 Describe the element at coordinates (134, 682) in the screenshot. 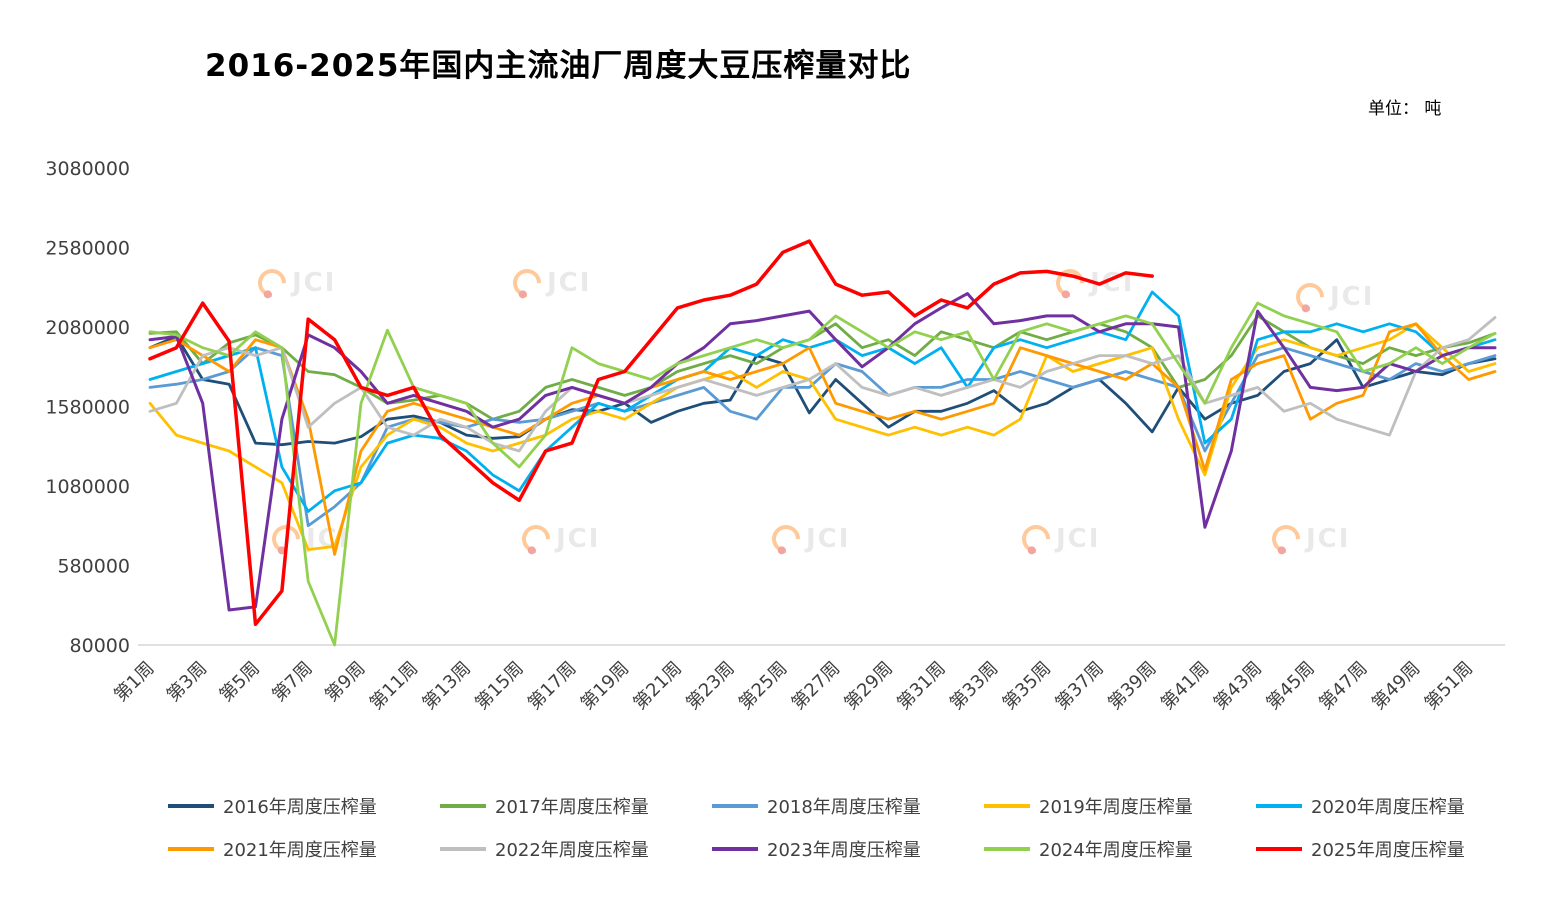

I see `x-axis-tick-label: 第1周` at that location.